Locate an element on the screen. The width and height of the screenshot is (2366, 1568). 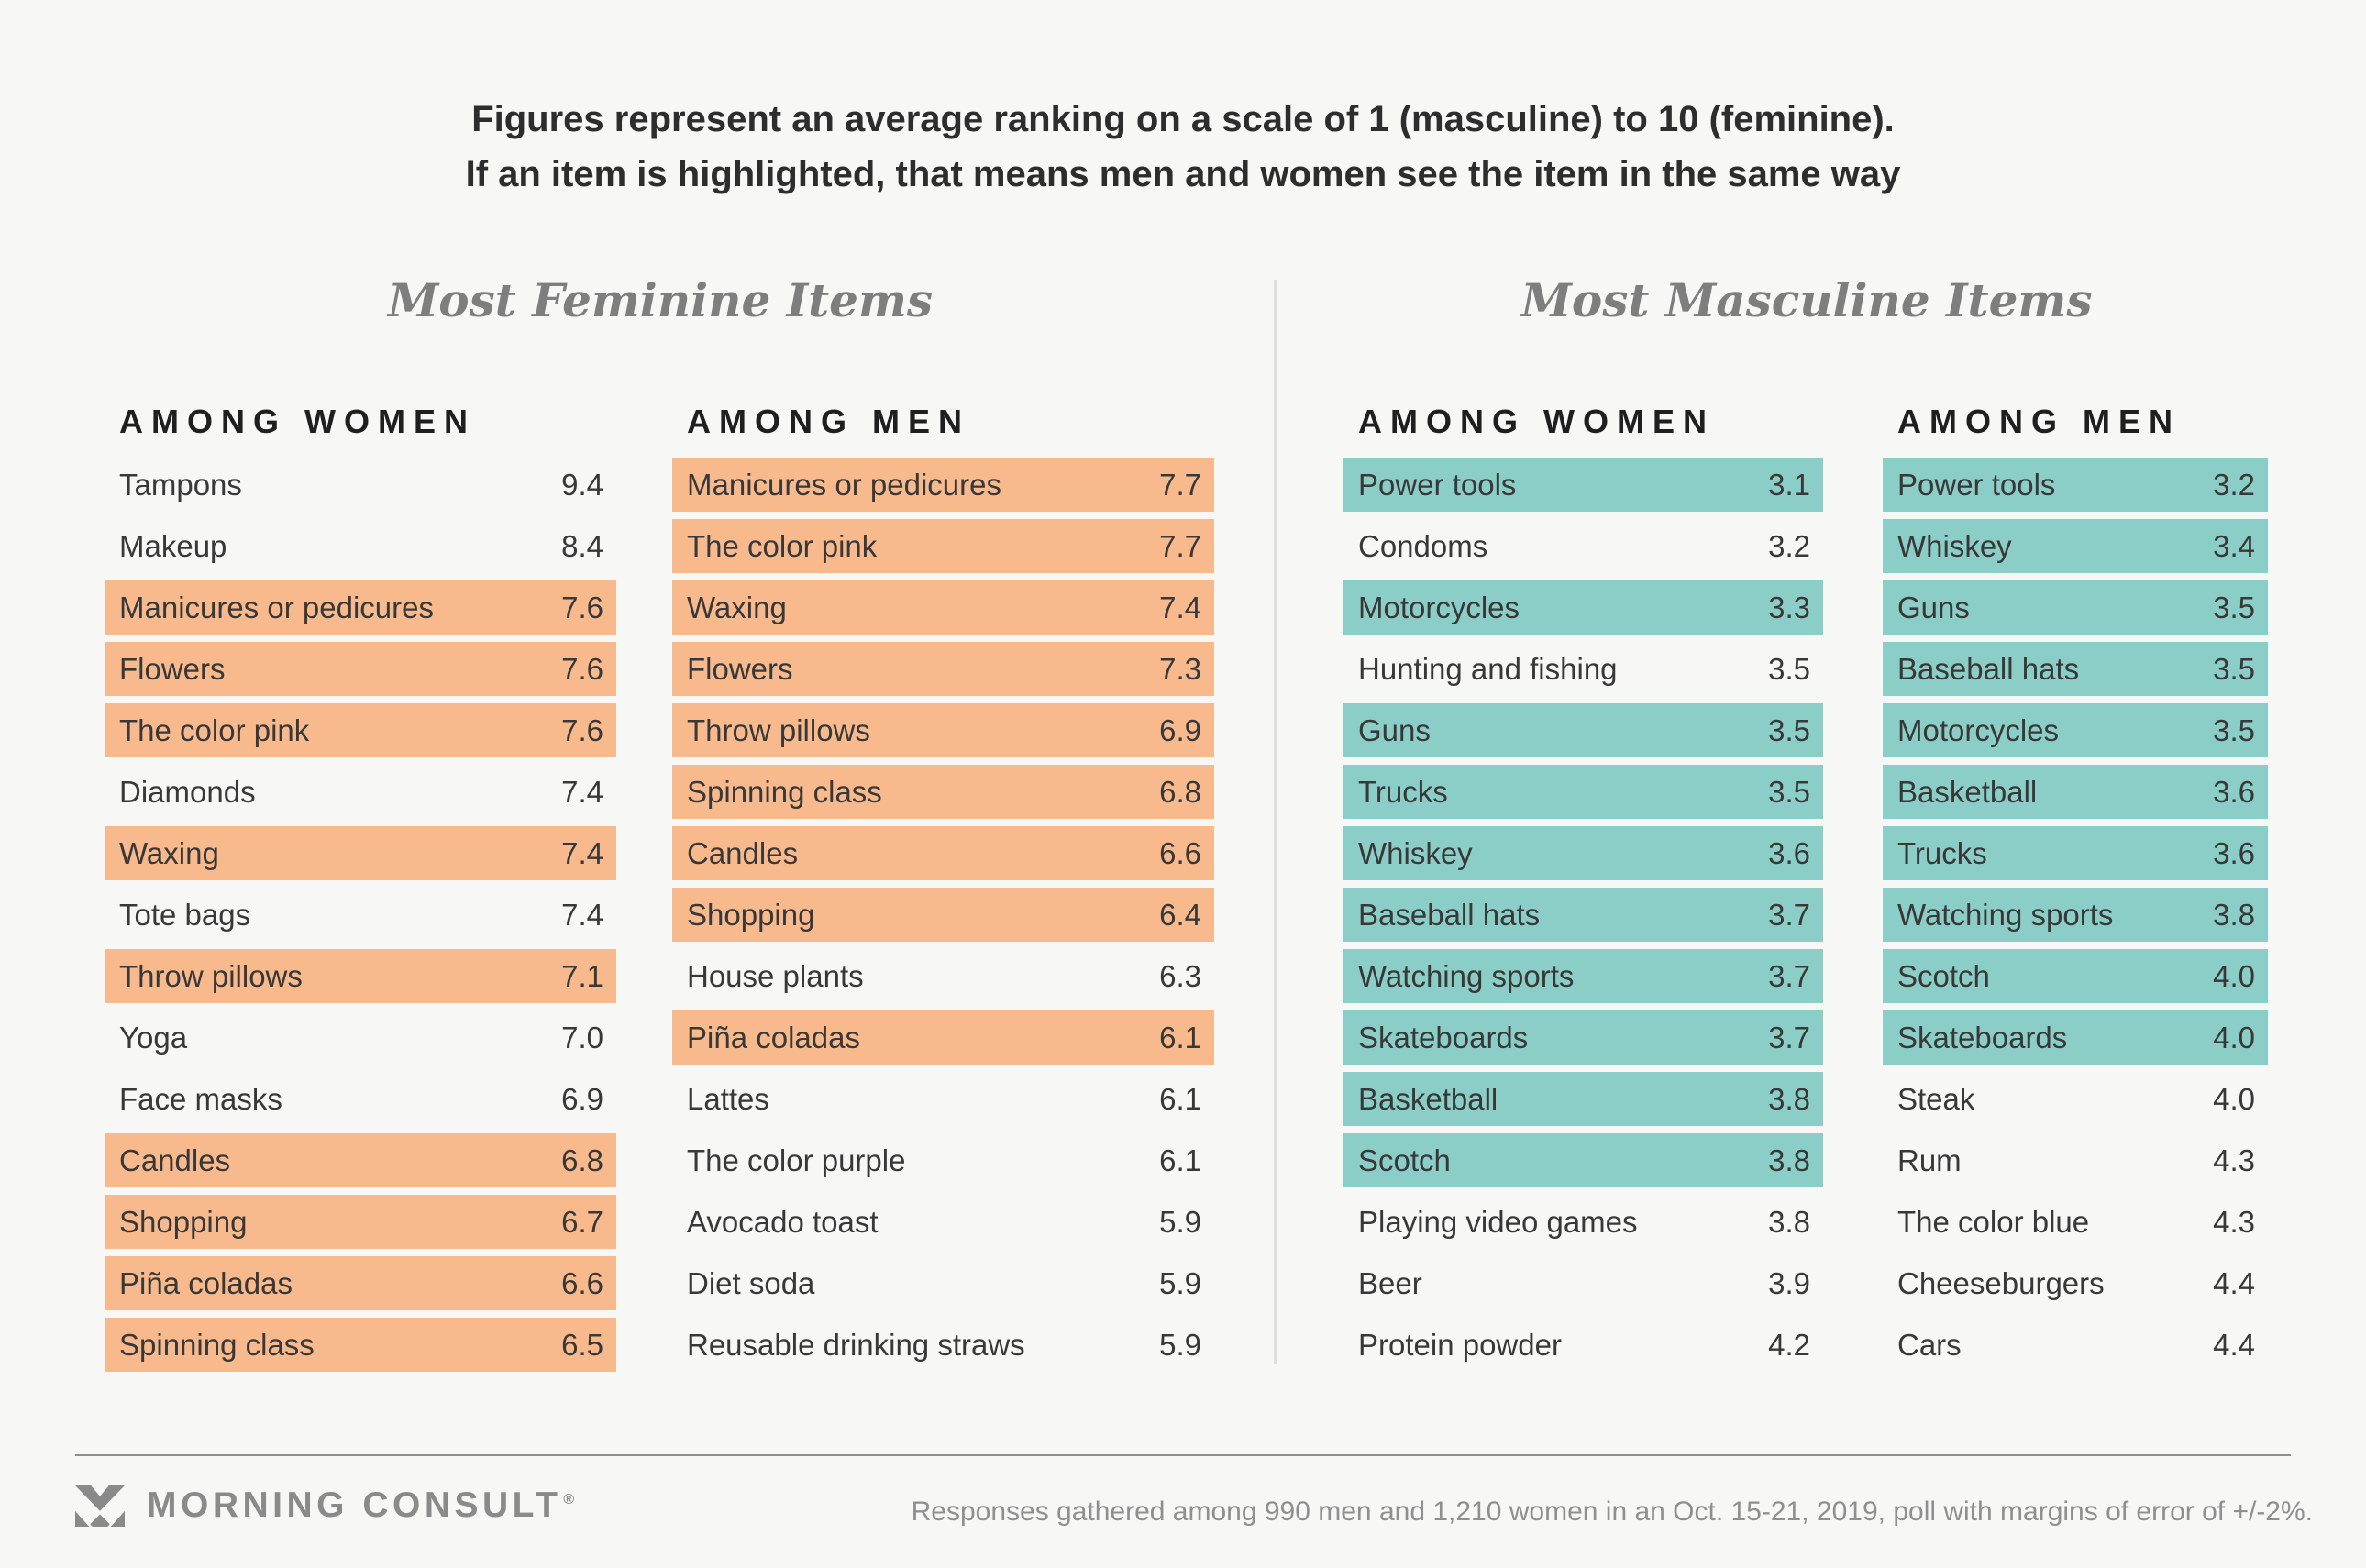
table-row: Manicures or pedicures 7.6 is located at coordinates (360, 608).